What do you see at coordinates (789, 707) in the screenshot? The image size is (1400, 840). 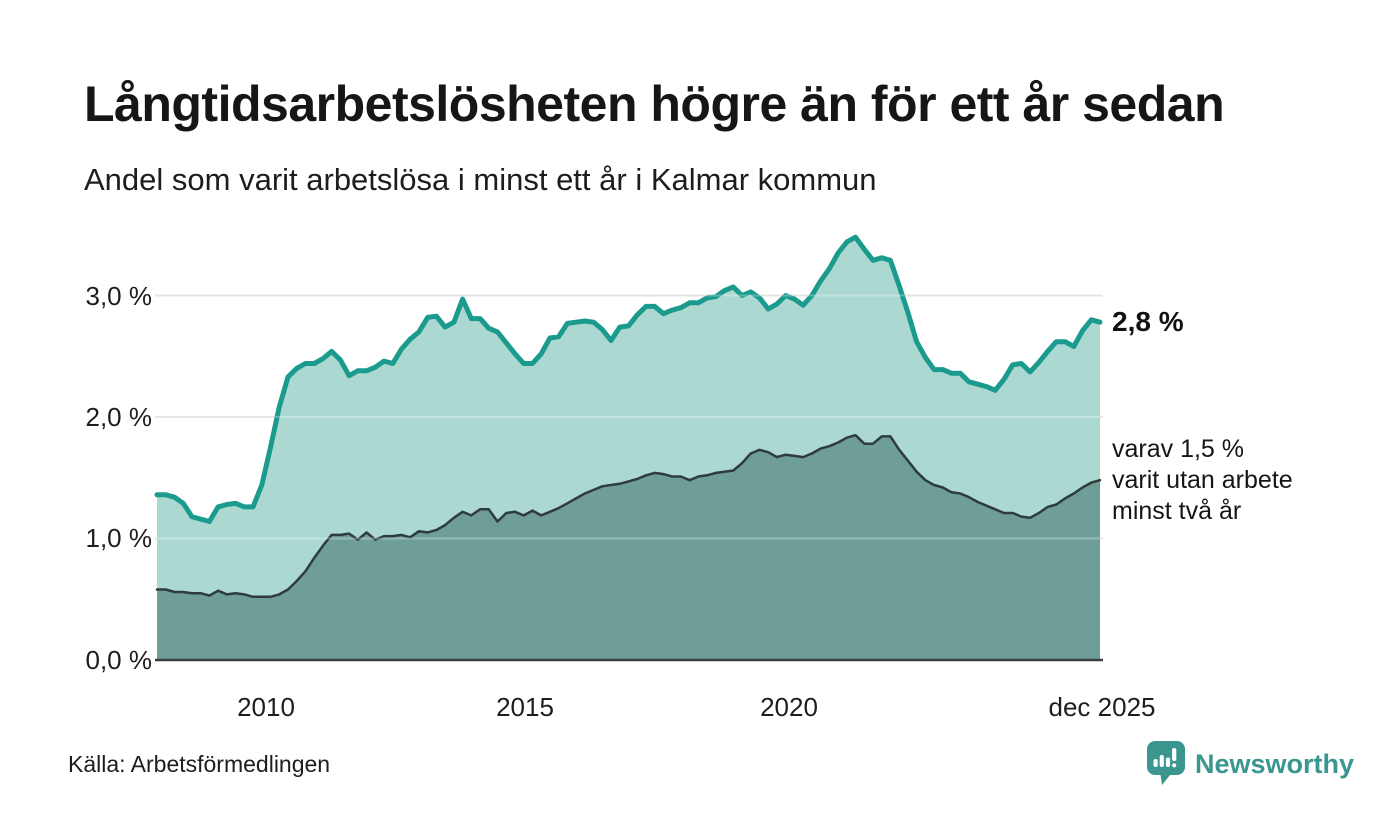 I see `x-tick-label-2020: 2020` at bounding box center [789, 707].